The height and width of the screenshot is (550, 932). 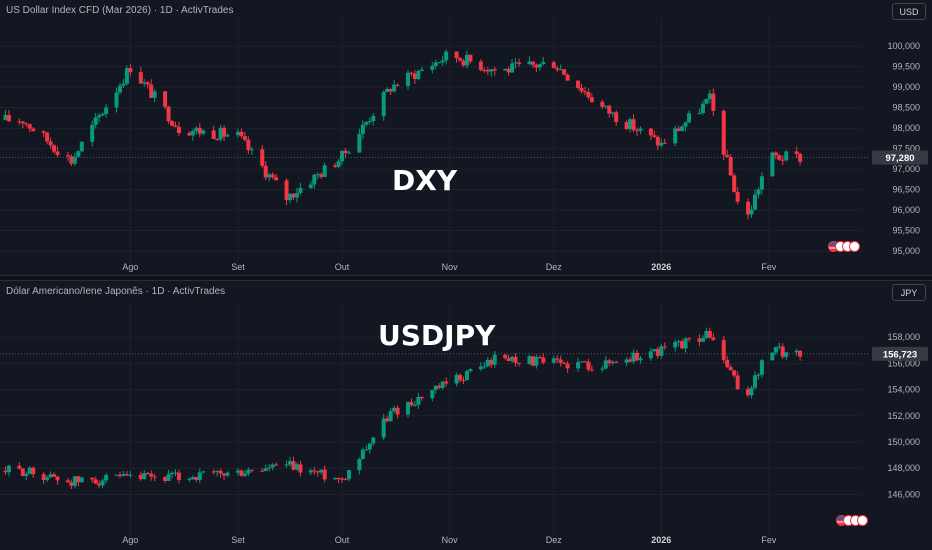 What do you see at coordinates (906, 108) in the screenshot?
I see `y-tick-label: 98,500` at bounding box center [906, 108].